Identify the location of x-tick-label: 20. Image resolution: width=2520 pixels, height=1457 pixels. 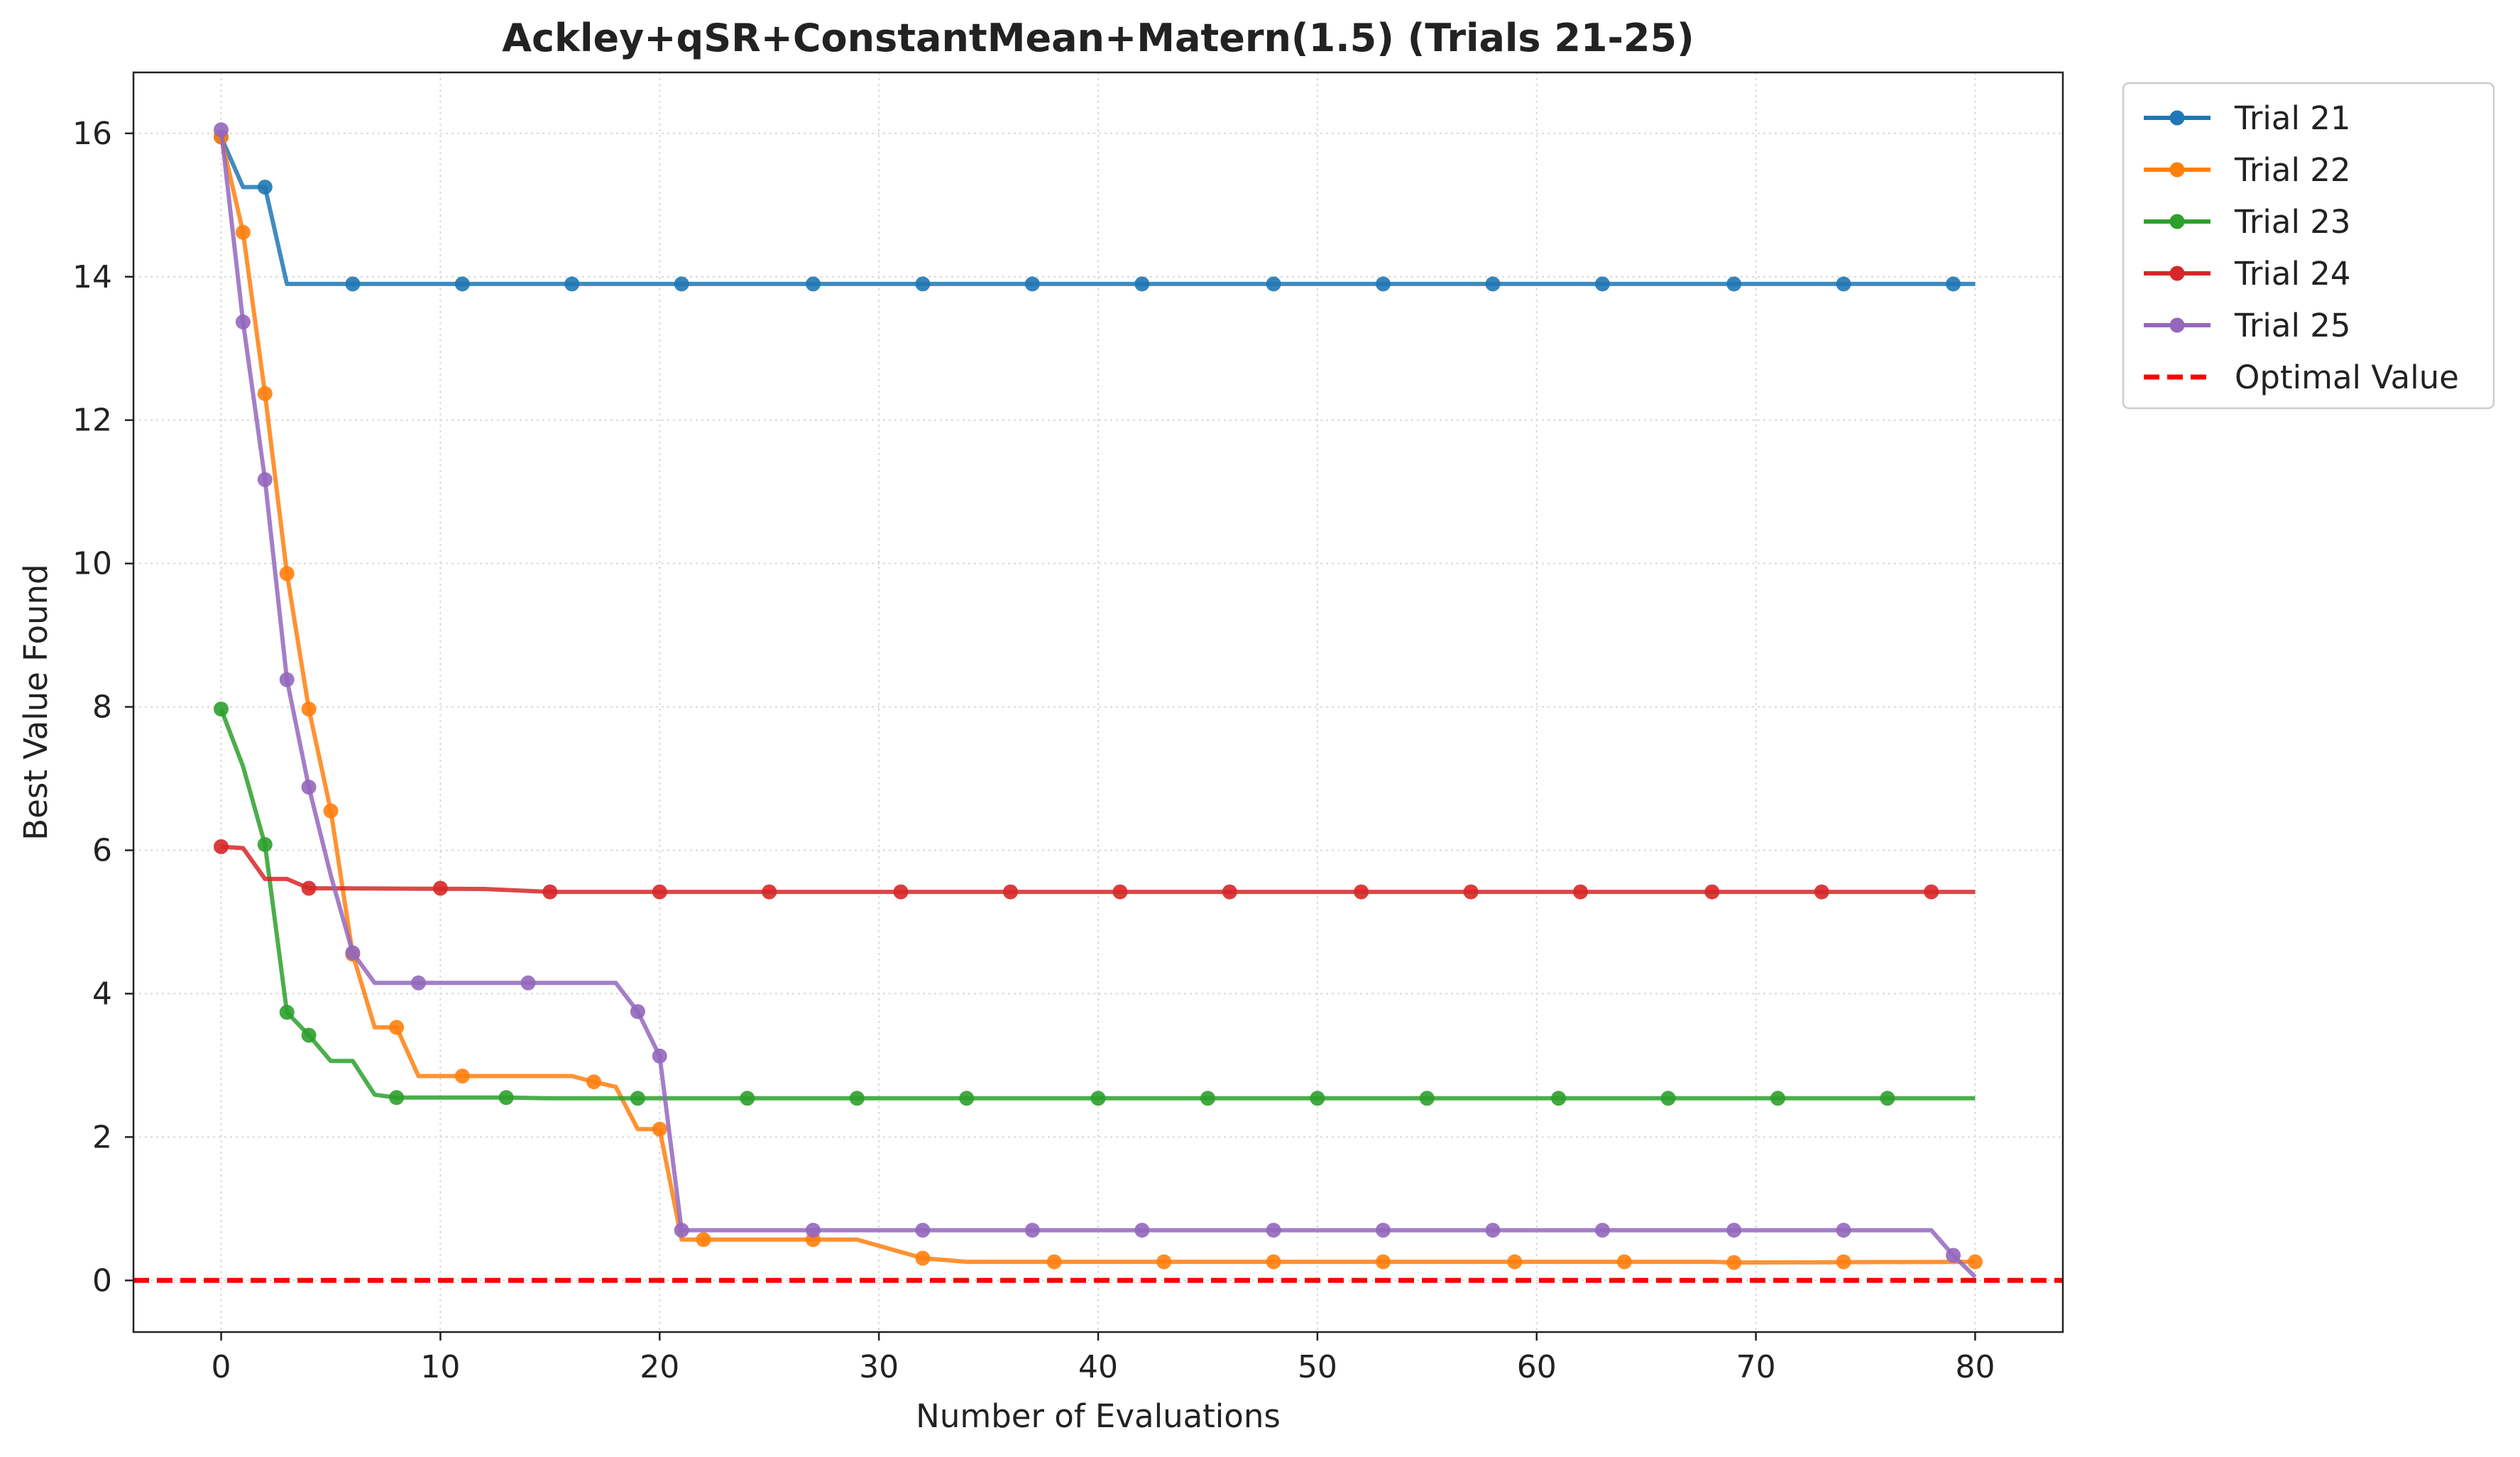
(660, 1367).